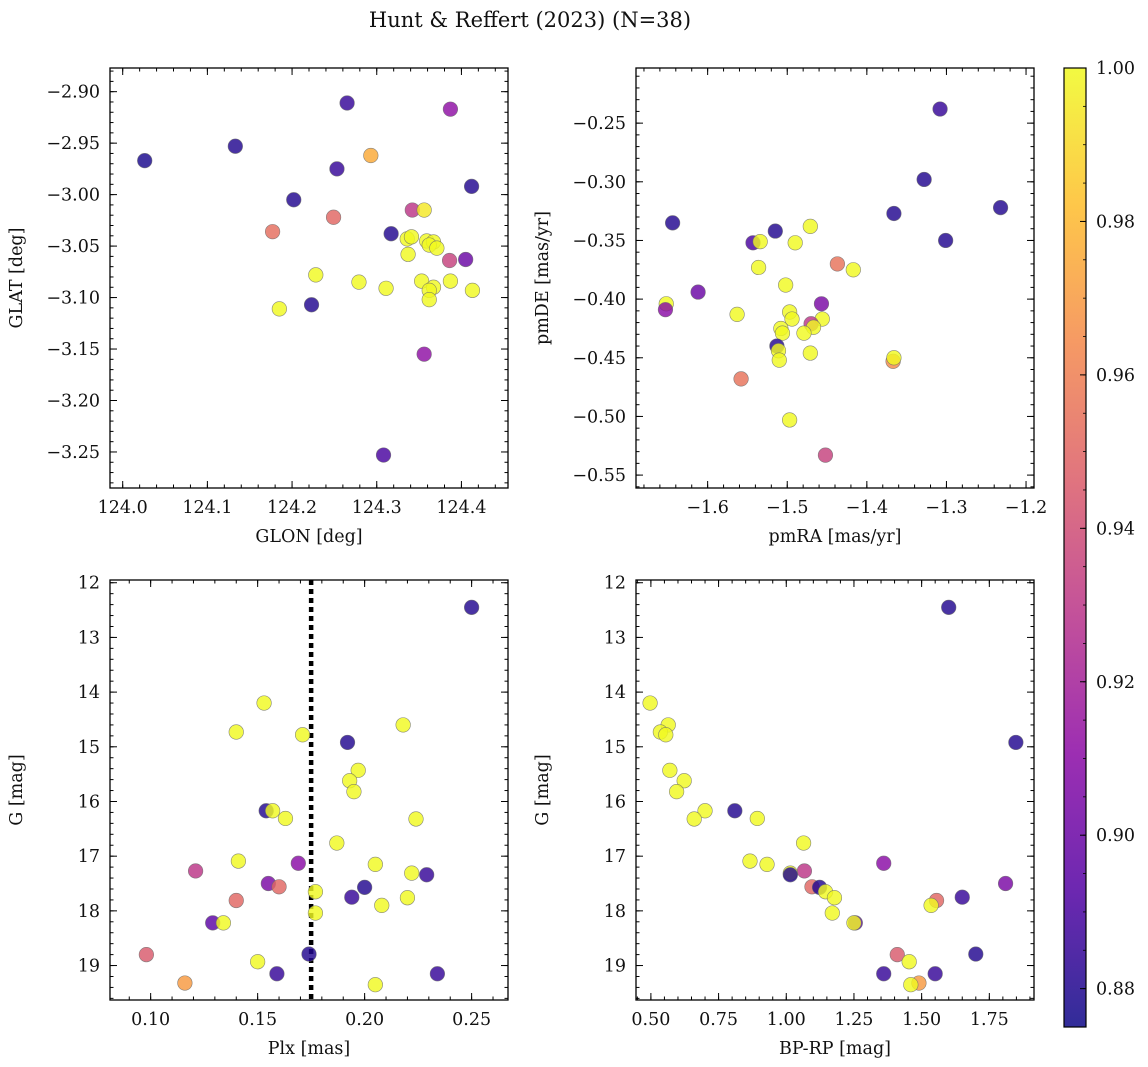 This screenshot has width=1148, height=1067. Describe the element at coordinates (989, 1020) in the screenshot. I see `x-tick-label: 1.75` at that location.